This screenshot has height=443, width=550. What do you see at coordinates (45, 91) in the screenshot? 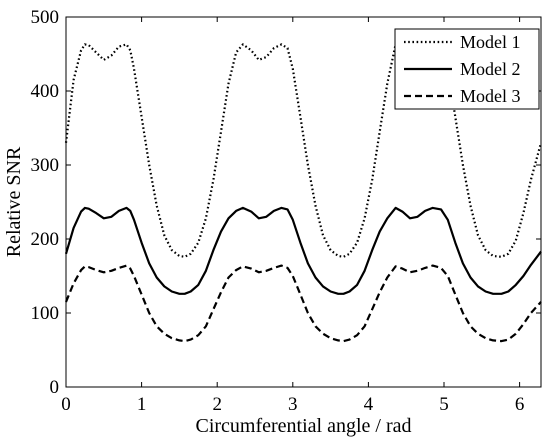
I see `y-tick-label: 400` at bounding box center [45, 91].